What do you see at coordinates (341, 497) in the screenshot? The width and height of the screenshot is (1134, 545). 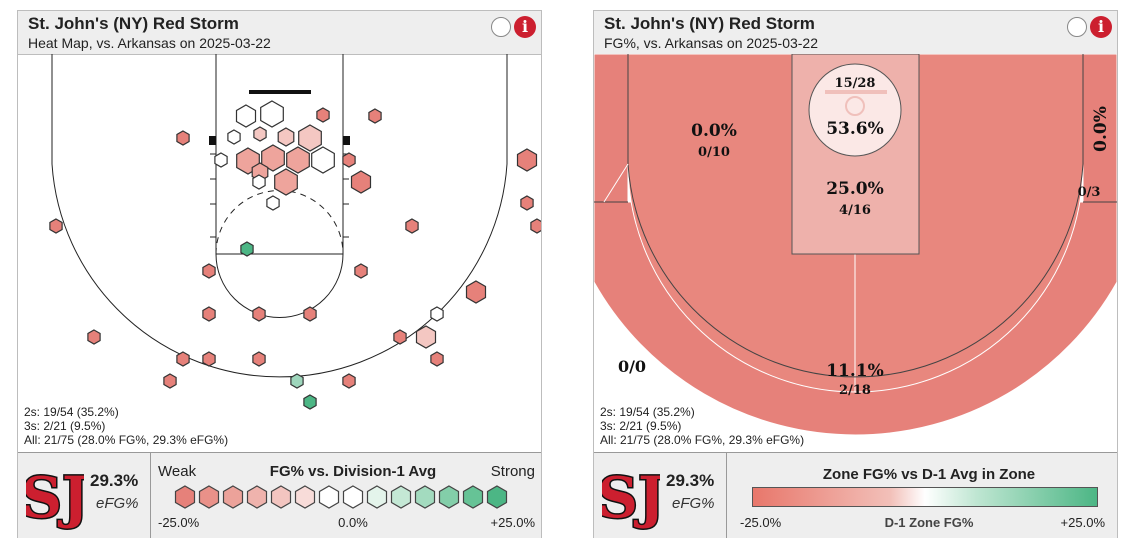 I see `legend-hex-scale` at bounding box center [341, 497].